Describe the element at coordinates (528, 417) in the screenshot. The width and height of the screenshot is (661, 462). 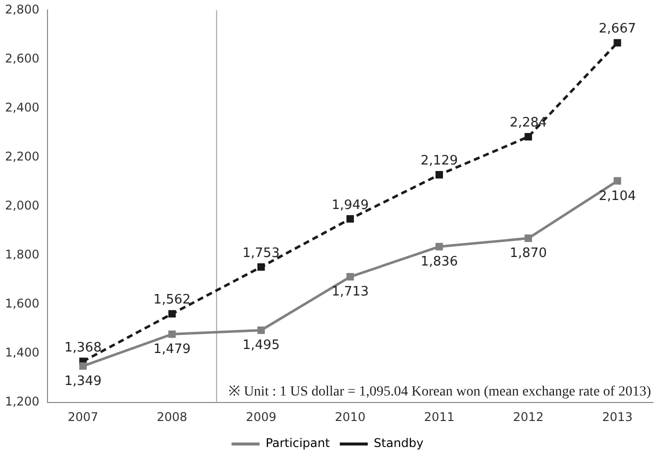
I see `x-tick-label: 2012` at that location.